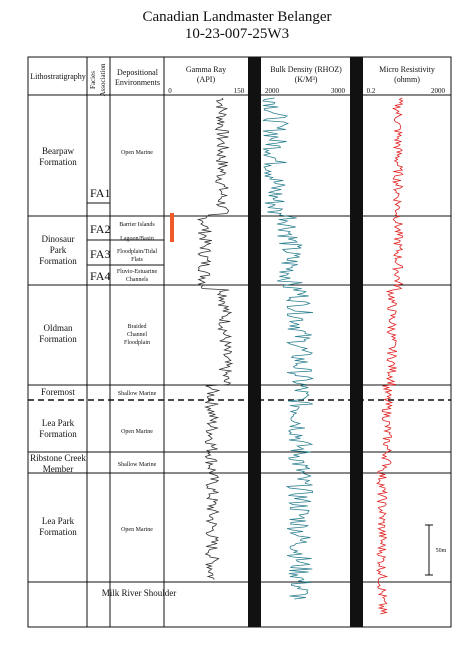 The height and width of the screenshot is (647, 474). What do you see at coordinates (288, 348) in the screenshot?
I see `bulk-density-curve` at bounding box center [288, 348].